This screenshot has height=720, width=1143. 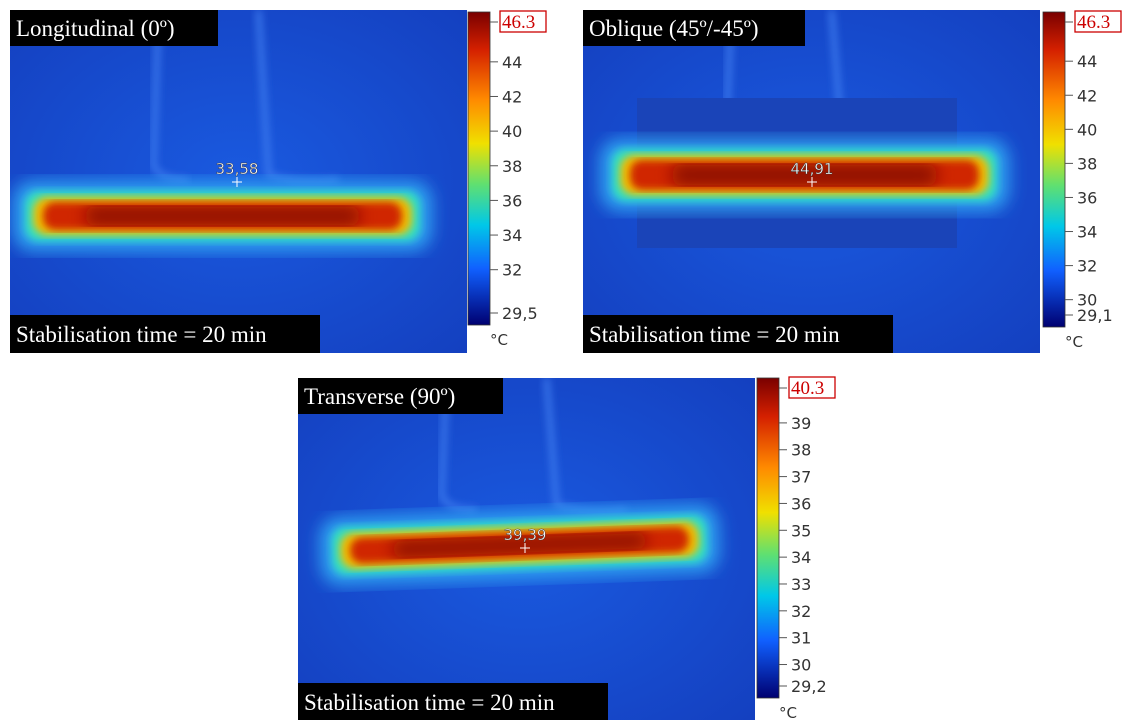 What do you see at coordinates (801, 638) in the screenshot?
I see `tick-label: 31` at bounding box center [801, 638].